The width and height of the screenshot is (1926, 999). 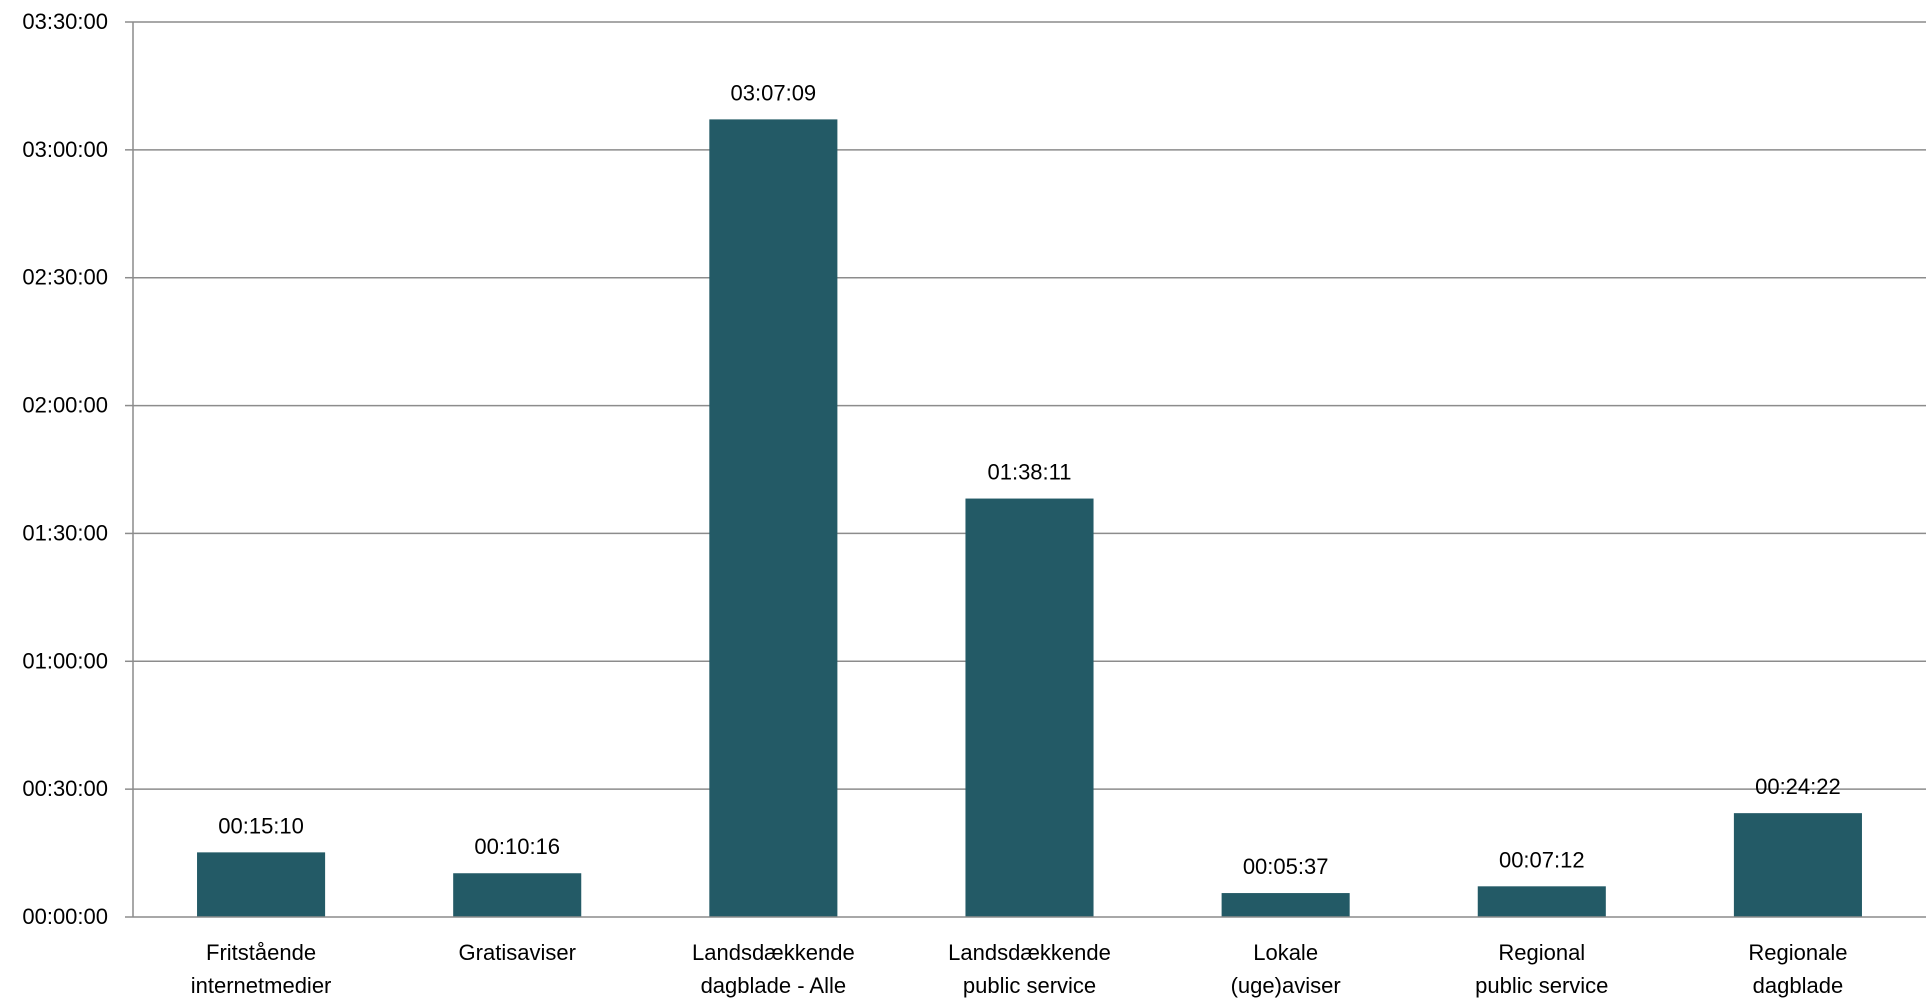 What do you see at coordinates (1542, 859) in the screenshot?
I see `data-label: 00:07:12` at bounding box center [1542, 859].